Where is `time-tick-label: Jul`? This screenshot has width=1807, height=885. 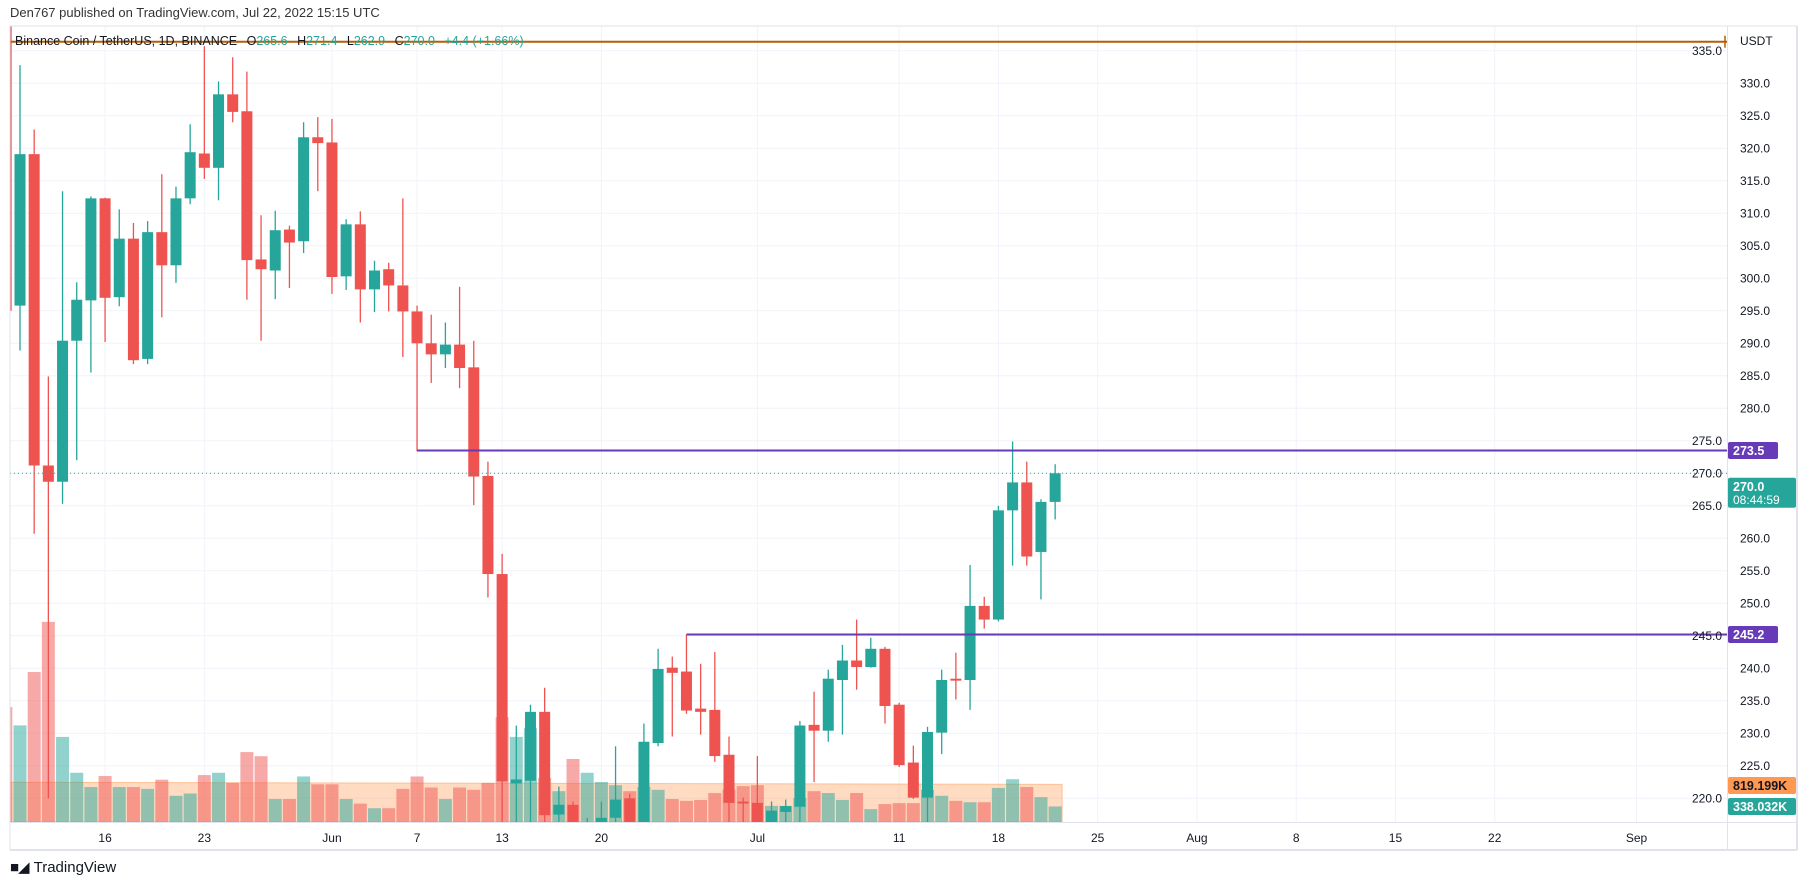
time-tick-label: Jul is located at coordinates (757, 838).